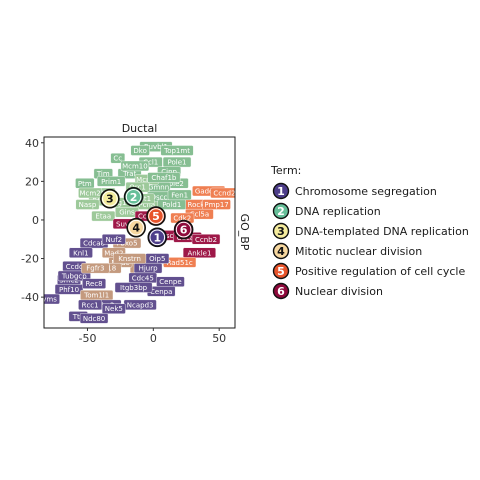 The height and width of the screenshot is (480, 480). Describe the element at coordinates (281, 251) in the screenshot. I see `legend-key-number: 4` at that location.